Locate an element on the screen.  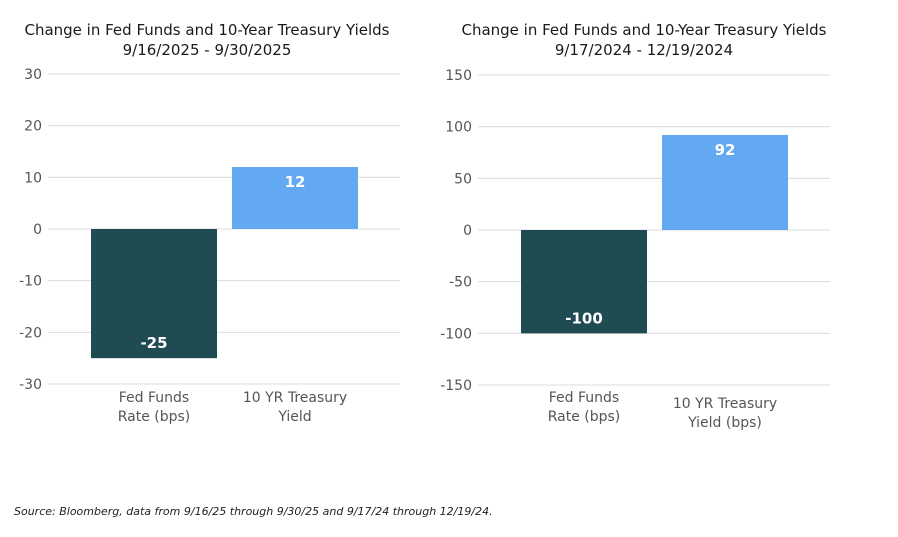
y-tick-label: 150 is located at coordinates (458, 76).